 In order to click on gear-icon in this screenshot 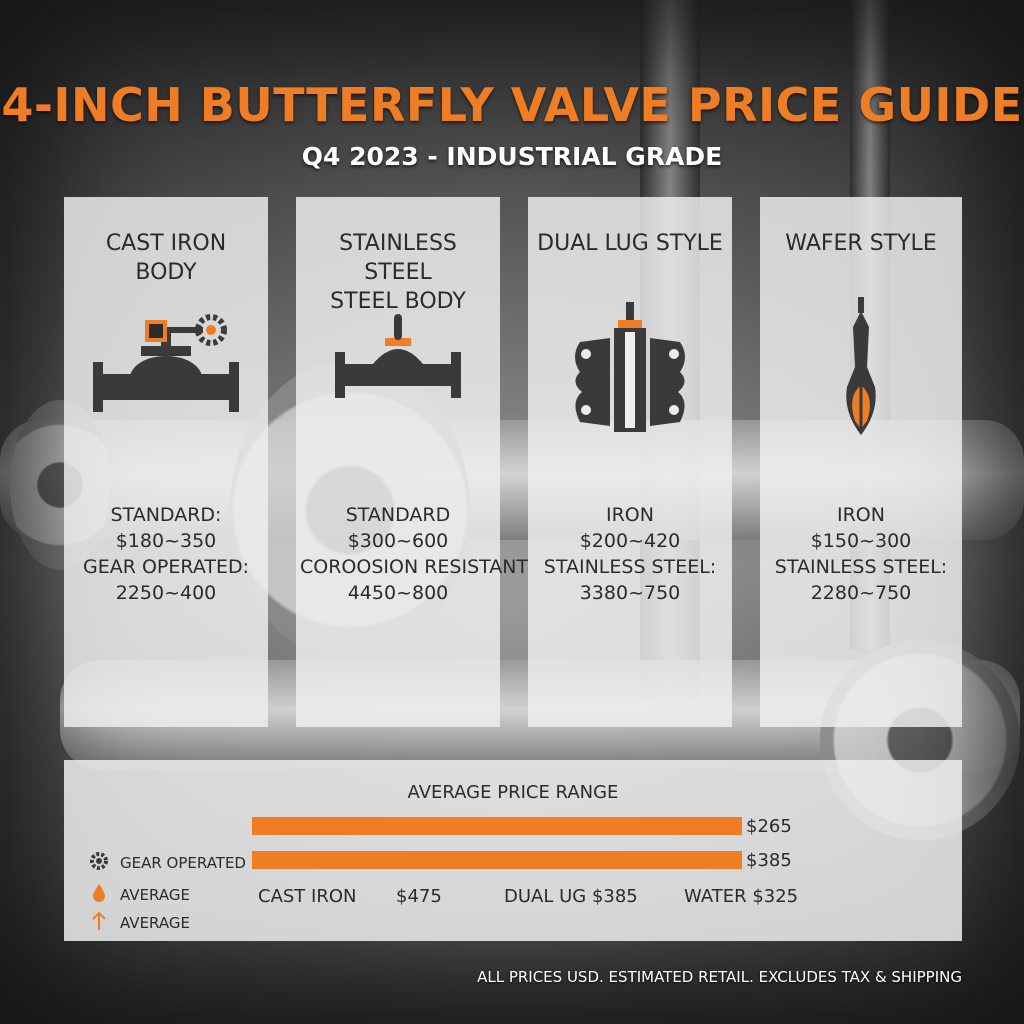, I will do `click(99, 863)`.